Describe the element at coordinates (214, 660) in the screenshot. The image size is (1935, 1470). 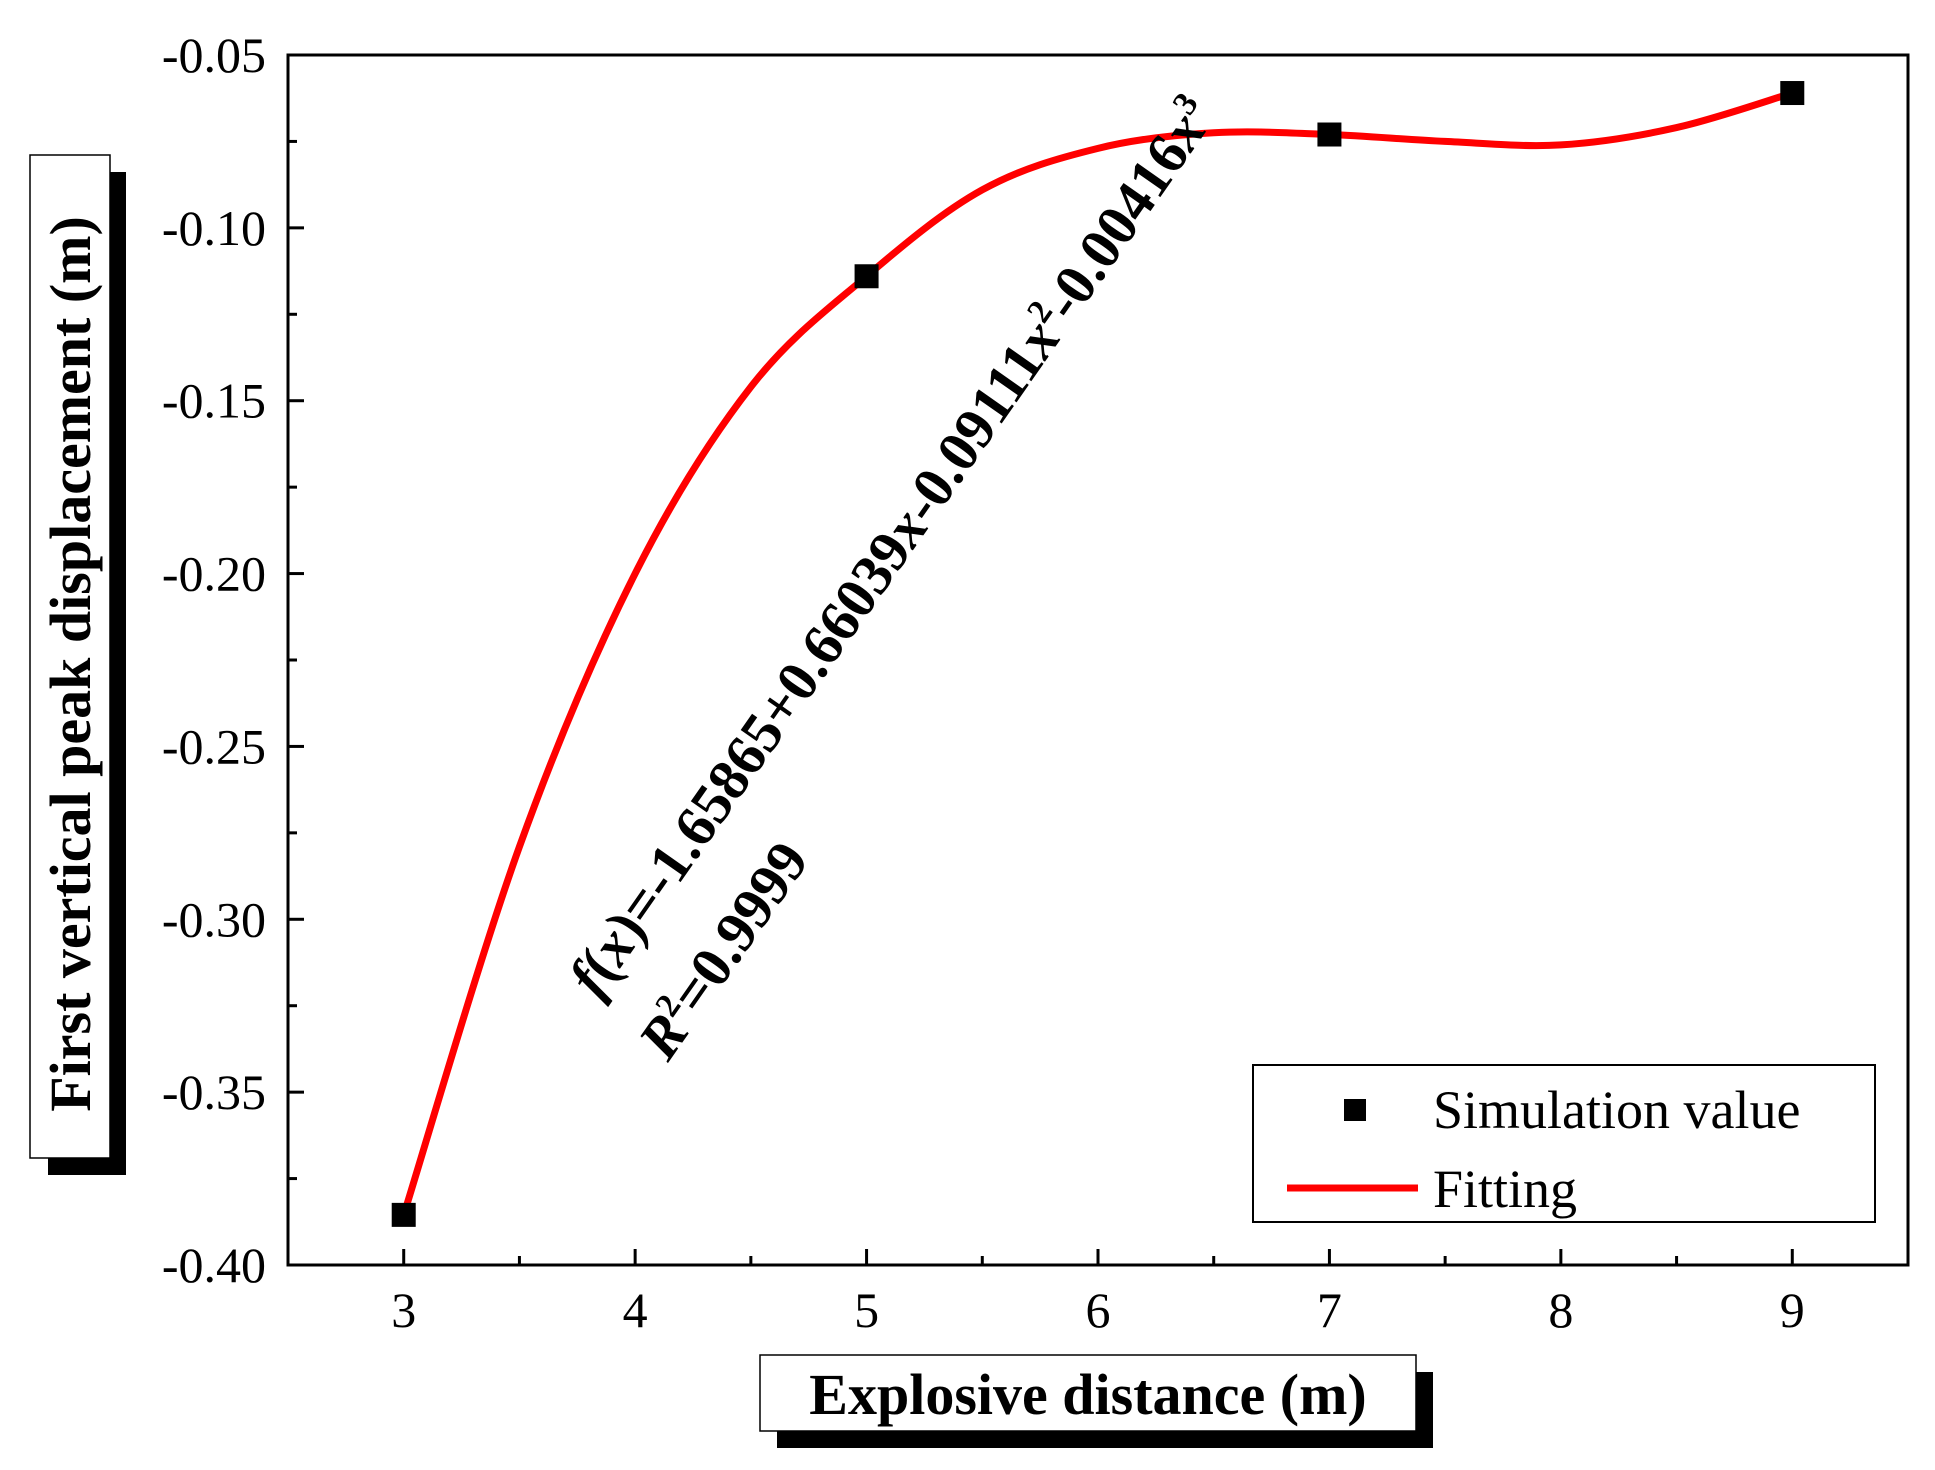
I see `y-axis-tick-labels: -0.05 -0.10 -0.15 -0.20 -0.25 -0.30 -0.35 -0.40` at that location.